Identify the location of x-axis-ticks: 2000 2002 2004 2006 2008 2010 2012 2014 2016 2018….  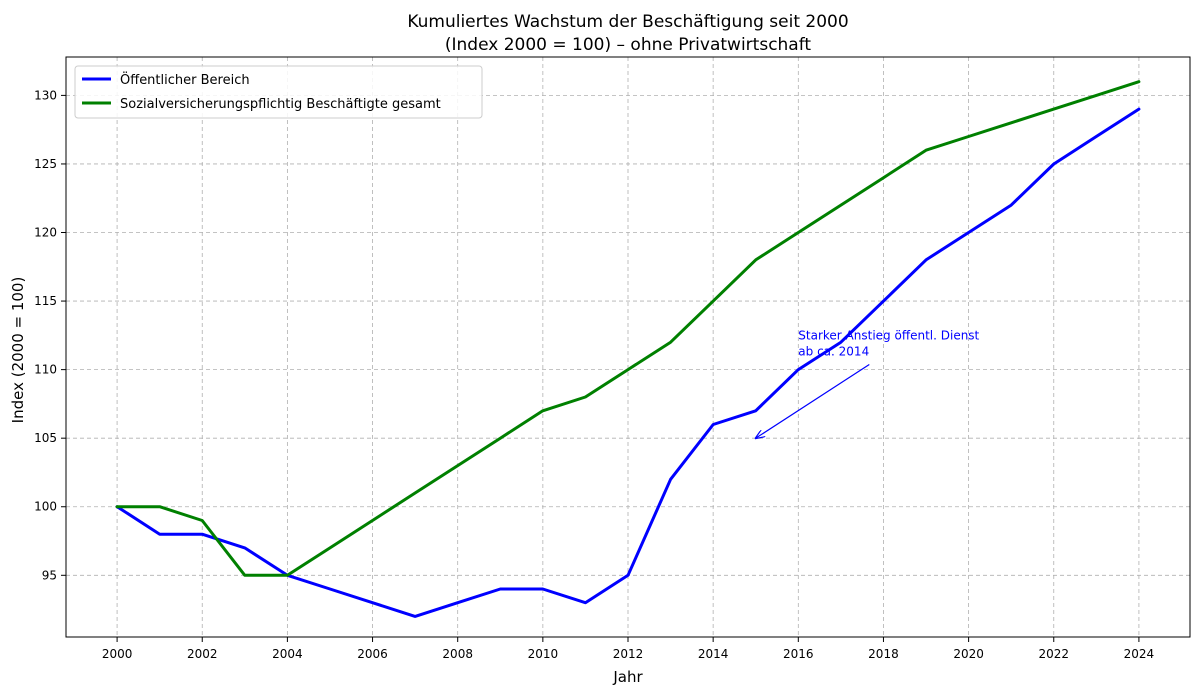
(628, 649).